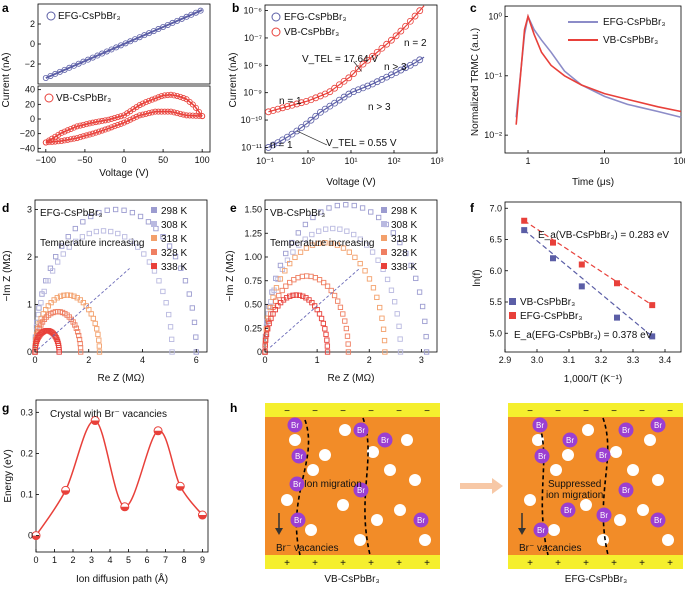 This screenshot has width=685, height=589. What do you see at coordinates (593, 379) in the screenshot?
I see `panel-f-xlabel: 1,000/T (K⁻¹)` at bounding box center [593, 379].